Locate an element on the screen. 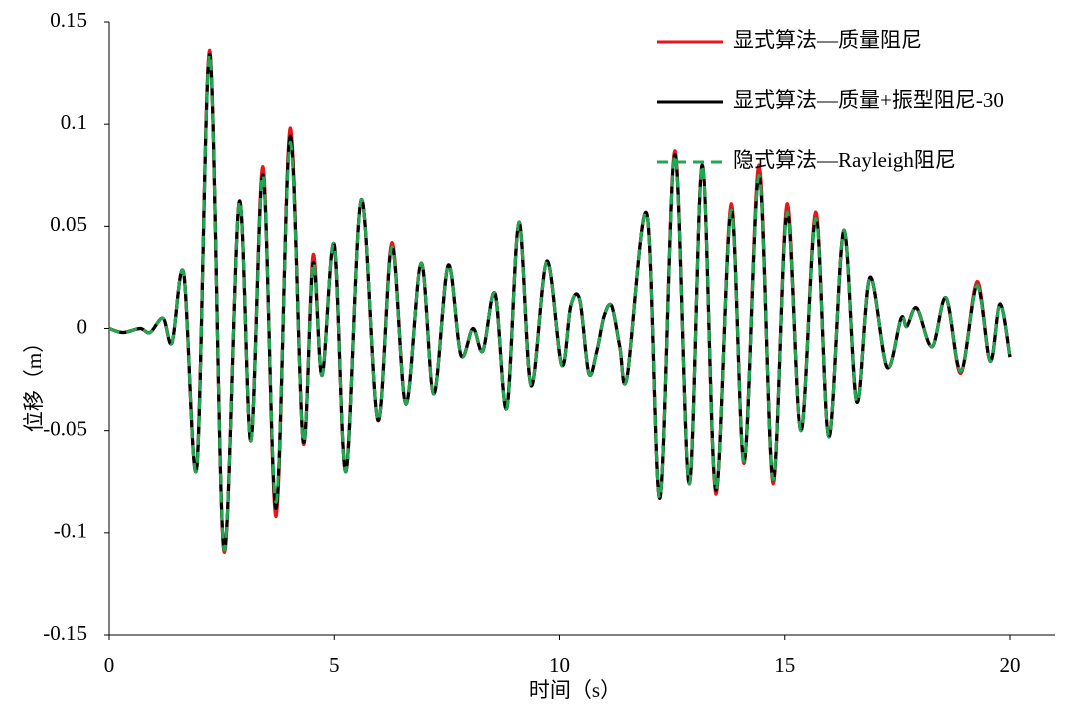  legend-label: 显式算法—质量阻尼 is located at coordinates (827, 40).